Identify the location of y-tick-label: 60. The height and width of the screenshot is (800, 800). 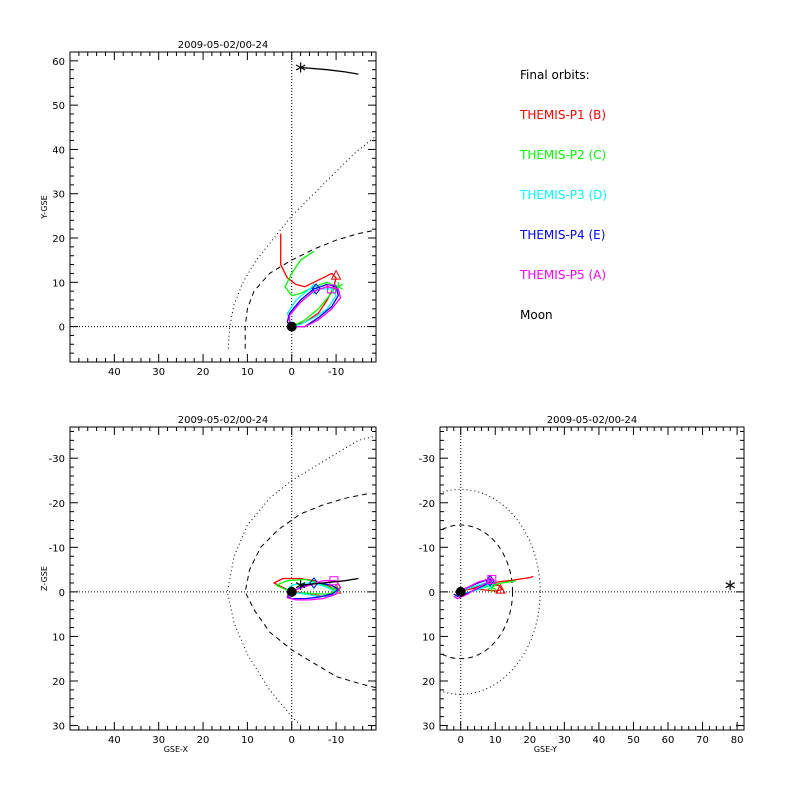
(58, 62).